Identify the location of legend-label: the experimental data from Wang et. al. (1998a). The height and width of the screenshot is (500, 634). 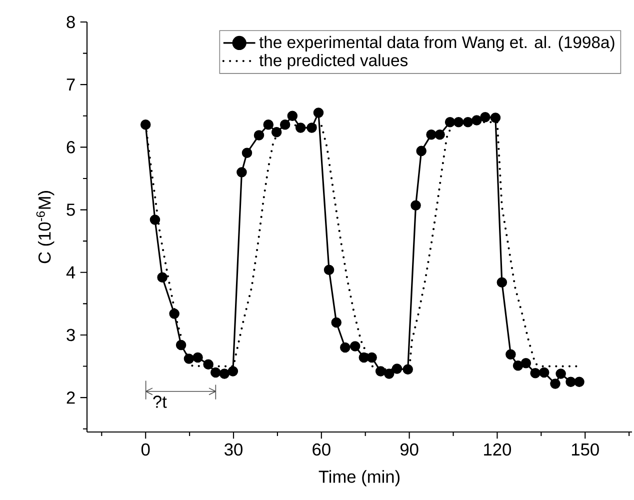
(436, 44).